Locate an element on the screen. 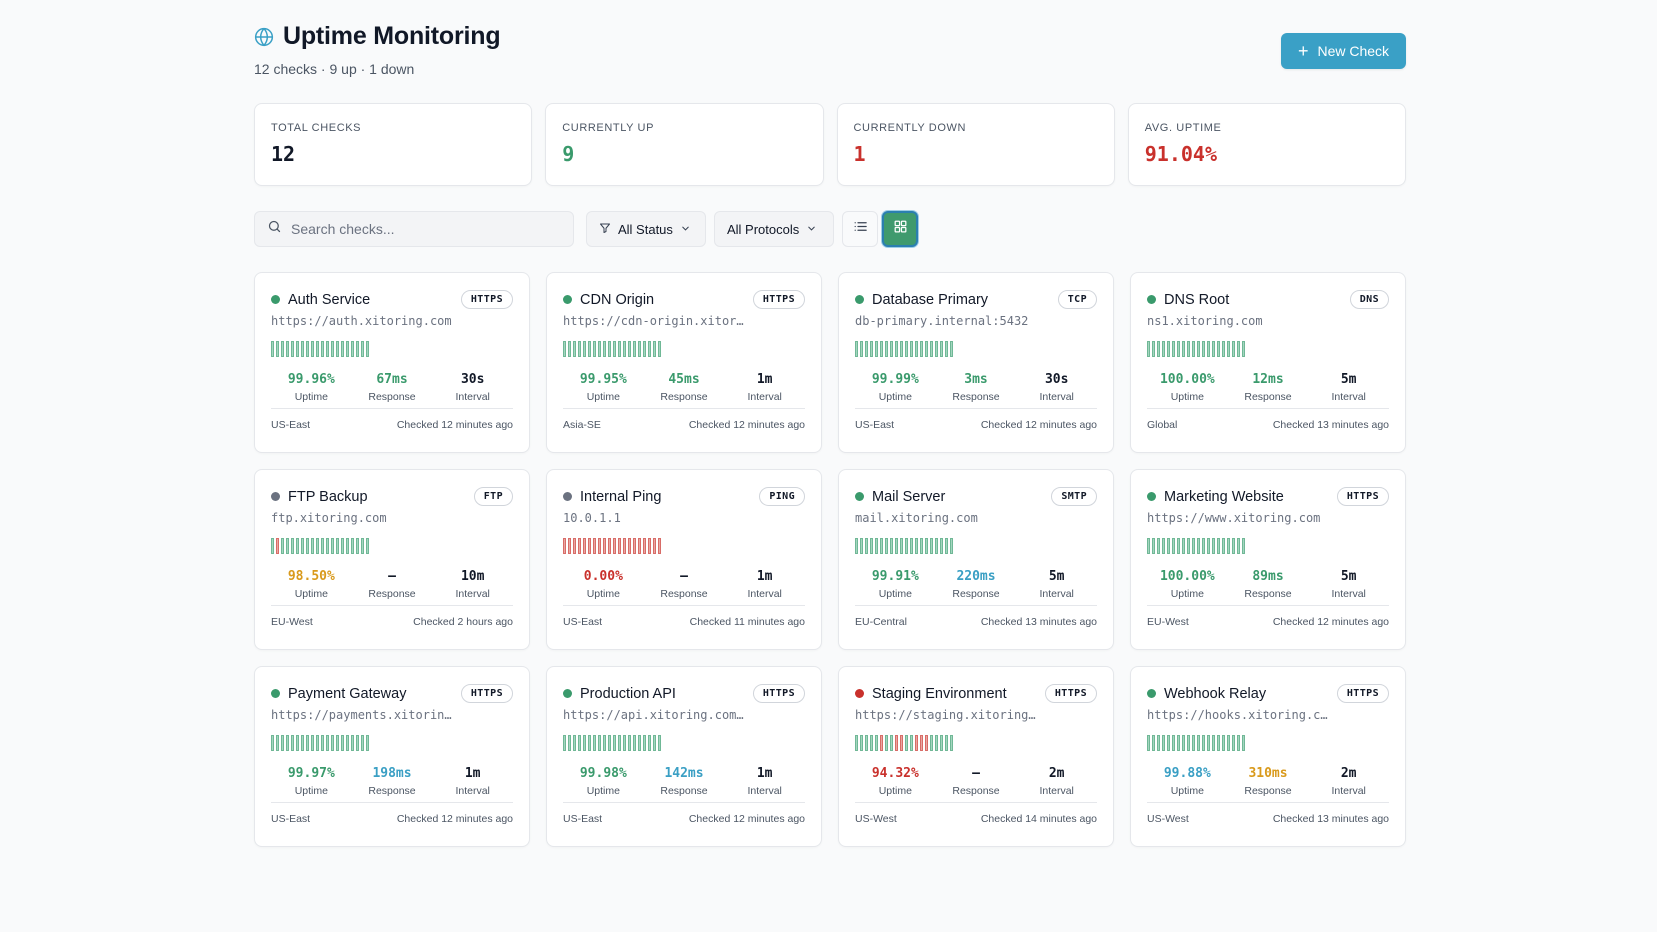 This screenshot has width=1657, height=932. metric-response: 198ms Response is located at coordinates (392, 781).